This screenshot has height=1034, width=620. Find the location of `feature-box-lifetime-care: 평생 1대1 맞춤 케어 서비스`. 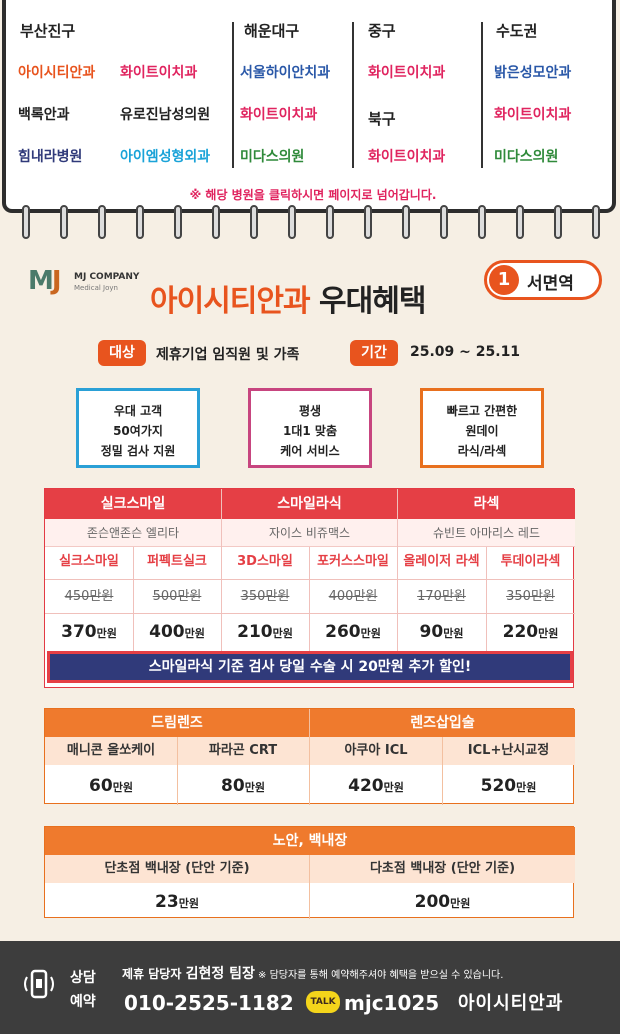

feature-box-lifetime-care: 평생 1대1 맞춤 케어 서비스 is located at coordinates (310, 428).